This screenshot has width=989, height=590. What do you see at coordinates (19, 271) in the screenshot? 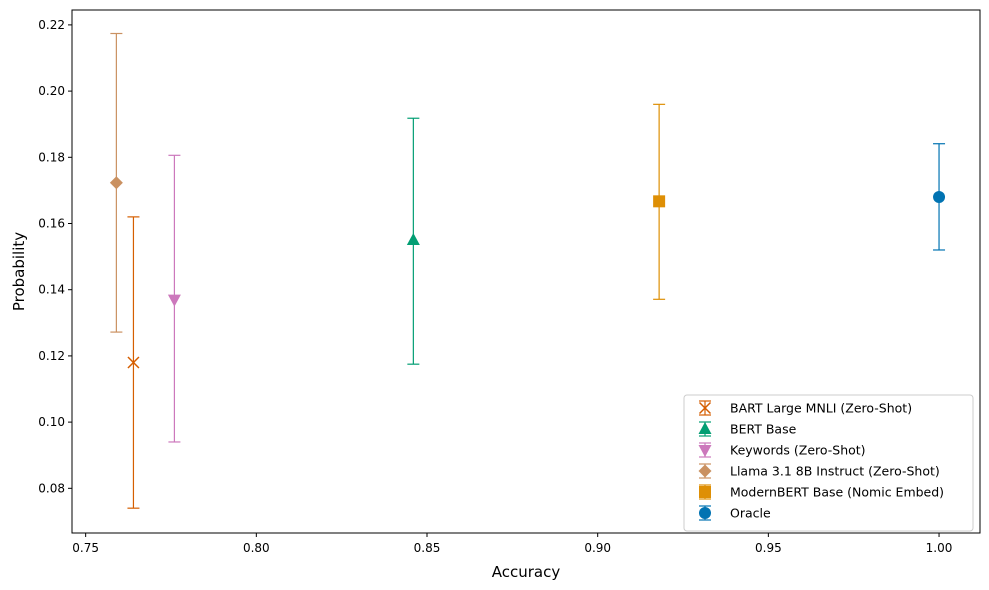
I see `y-axis-label: Probability` at bounding box center [19, 271].